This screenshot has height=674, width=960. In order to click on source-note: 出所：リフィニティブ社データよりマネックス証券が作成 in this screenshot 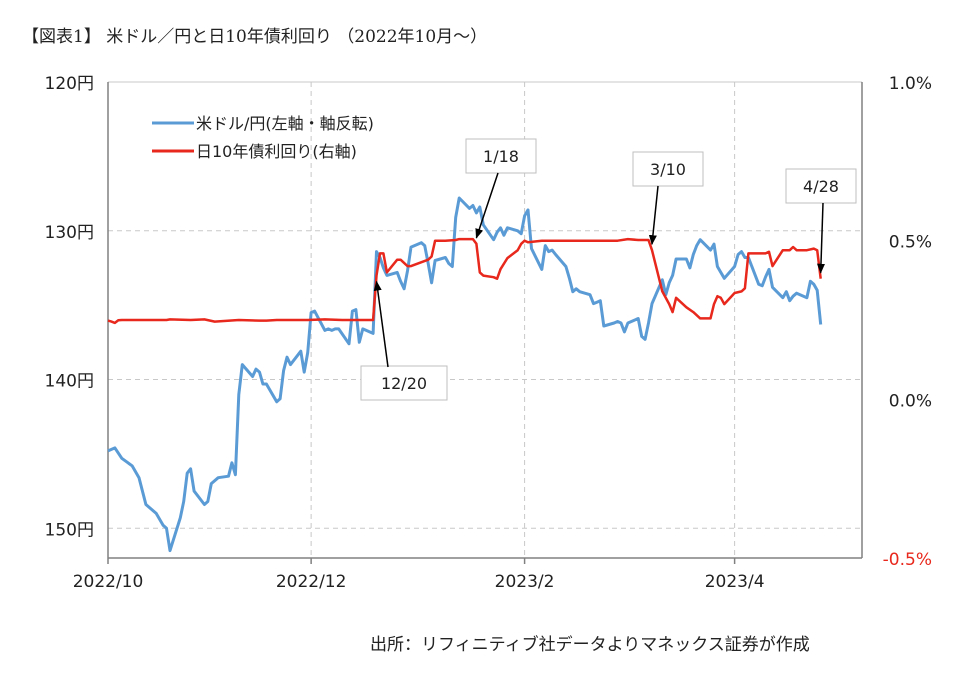, I will do `click(590, 645)`.